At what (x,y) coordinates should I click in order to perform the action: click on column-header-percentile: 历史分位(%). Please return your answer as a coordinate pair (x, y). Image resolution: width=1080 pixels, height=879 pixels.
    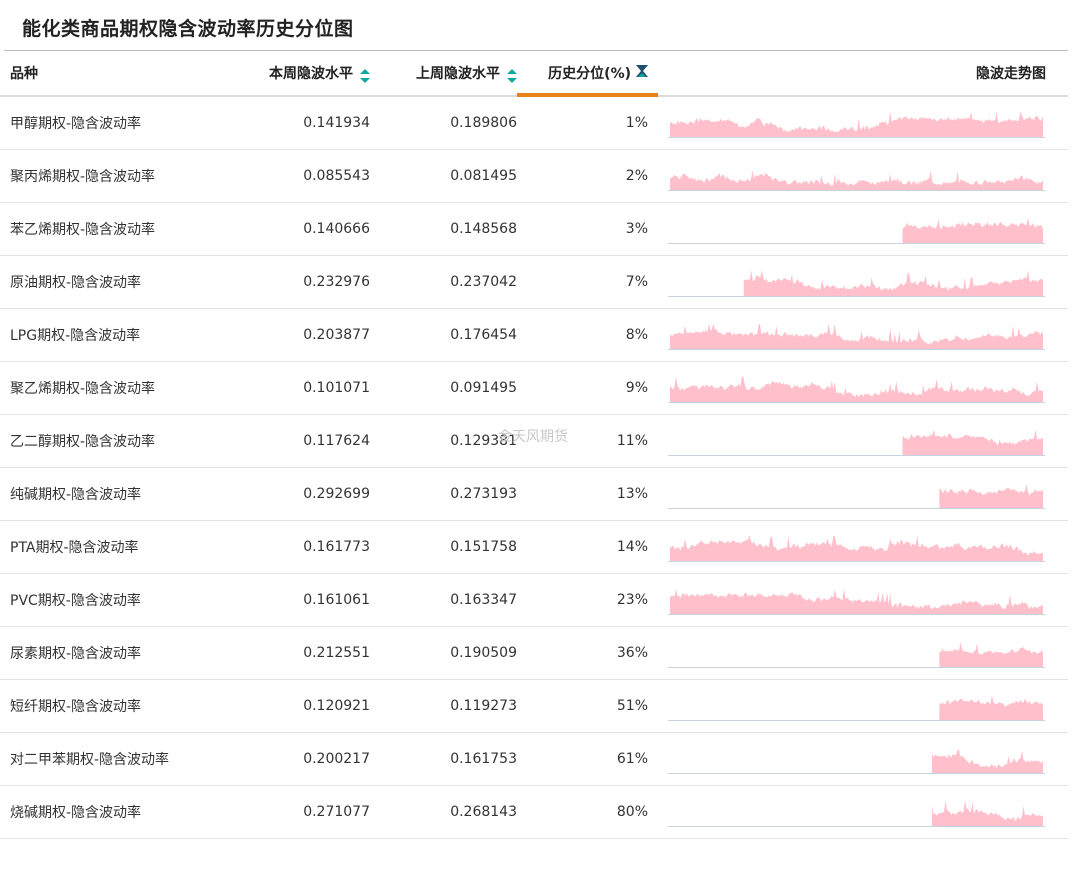
    Looking at the image, I should click on (587, 74).